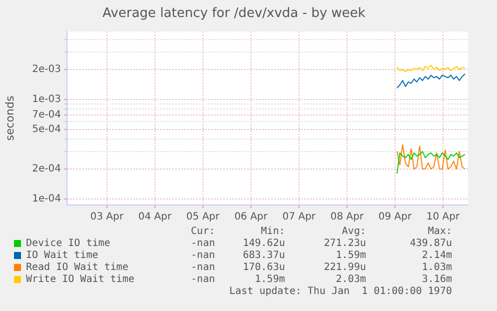 The image size is (497, 311). I want to click on x-tick-label: 08 Apr, so click(347, 217).